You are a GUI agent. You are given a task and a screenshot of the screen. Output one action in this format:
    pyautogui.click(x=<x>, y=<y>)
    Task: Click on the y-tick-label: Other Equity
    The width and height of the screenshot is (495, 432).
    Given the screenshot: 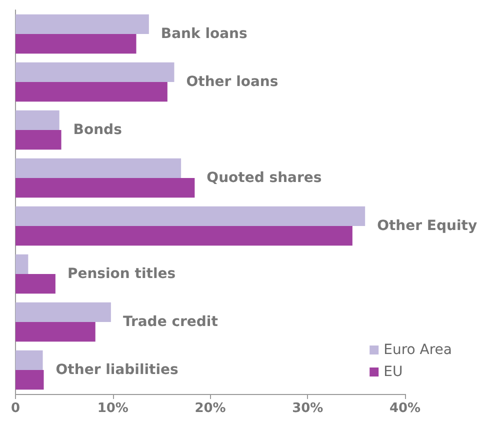 What is the action you would take?
    pyautogui.click(x=427, y=226)
    